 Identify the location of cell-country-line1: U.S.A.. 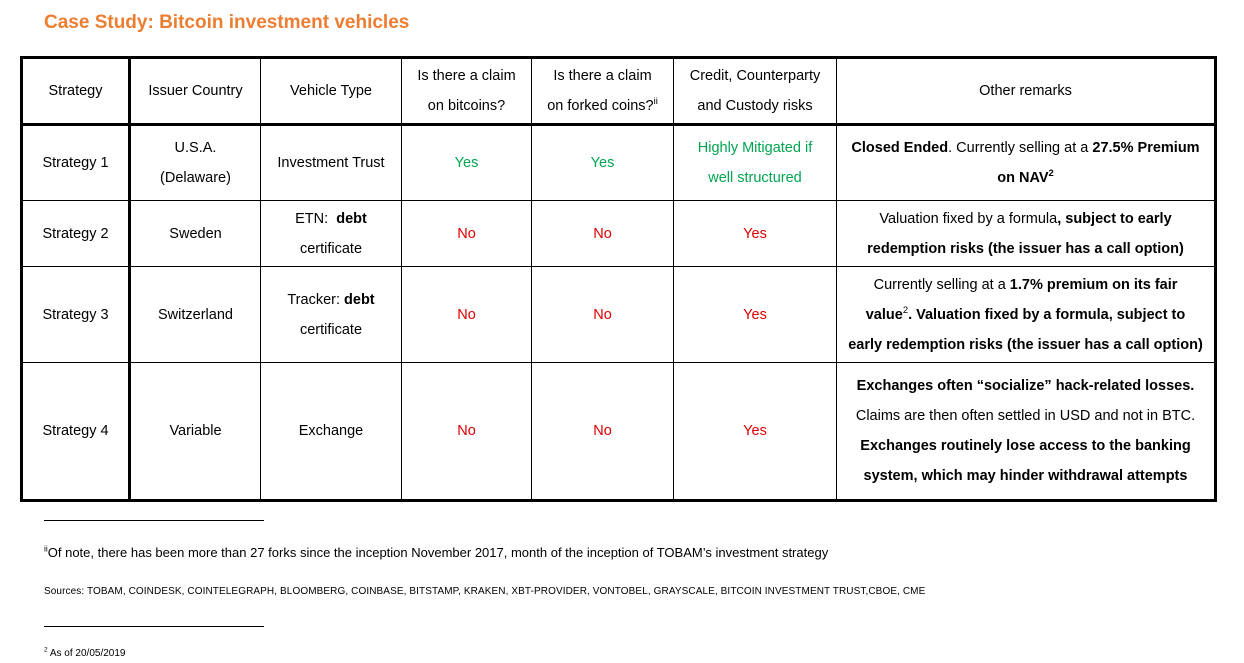
(195, 148).